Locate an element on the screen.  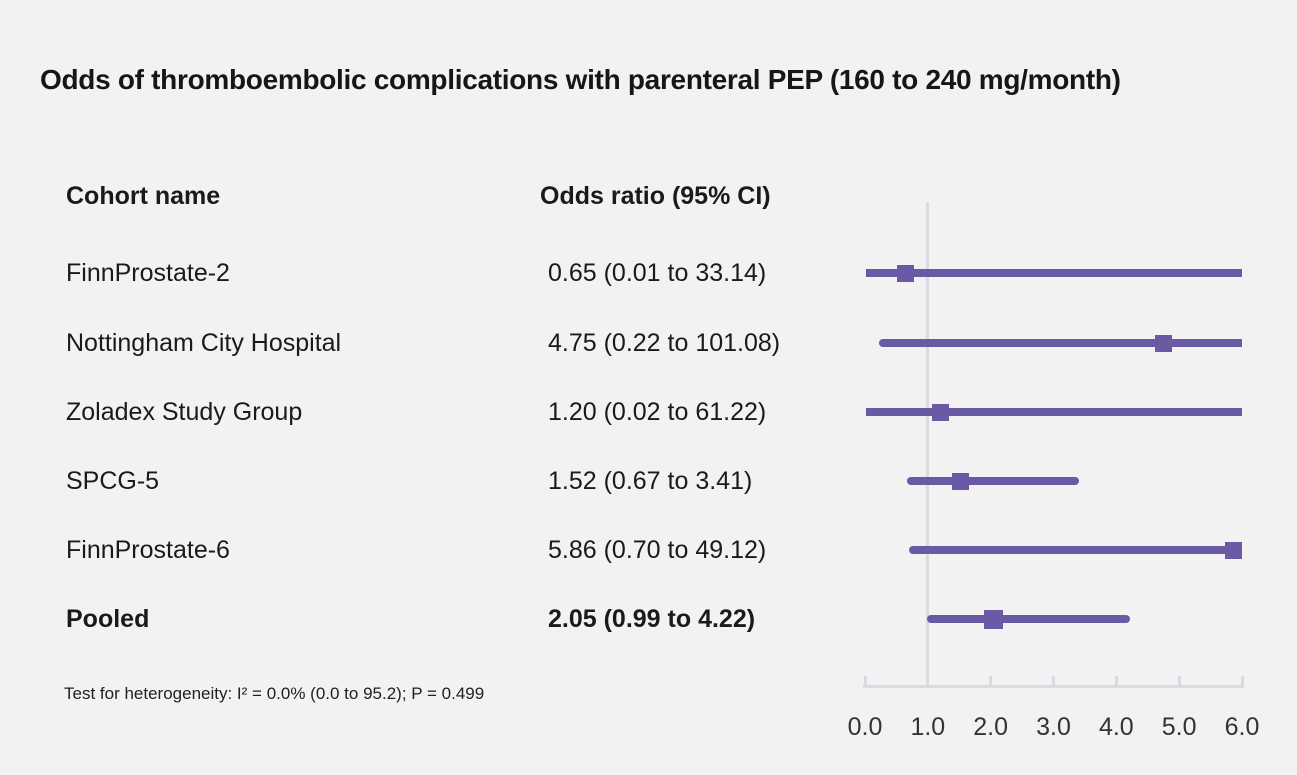
odds-ratio-value: 5.86 (0.70 to 49.12) is located at coordinates (657, 550).